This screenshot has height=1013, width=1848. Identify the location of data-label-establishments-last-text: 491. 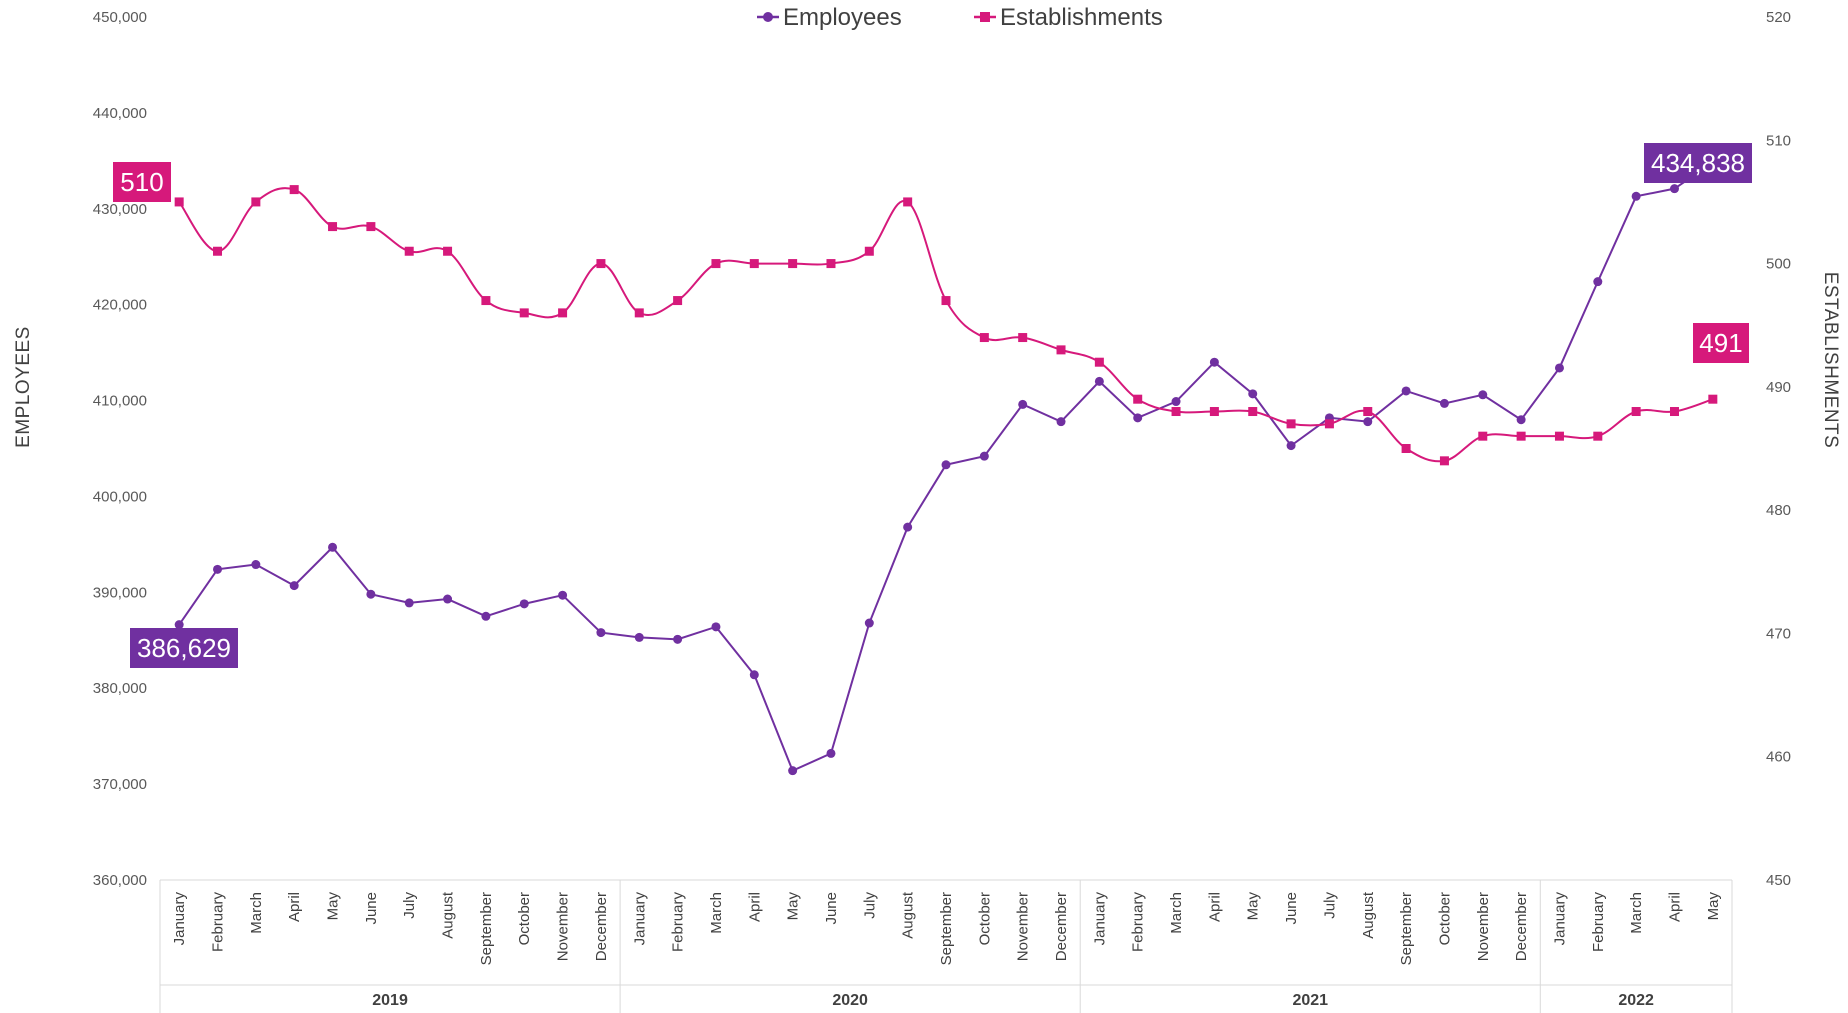
(1720, 343).